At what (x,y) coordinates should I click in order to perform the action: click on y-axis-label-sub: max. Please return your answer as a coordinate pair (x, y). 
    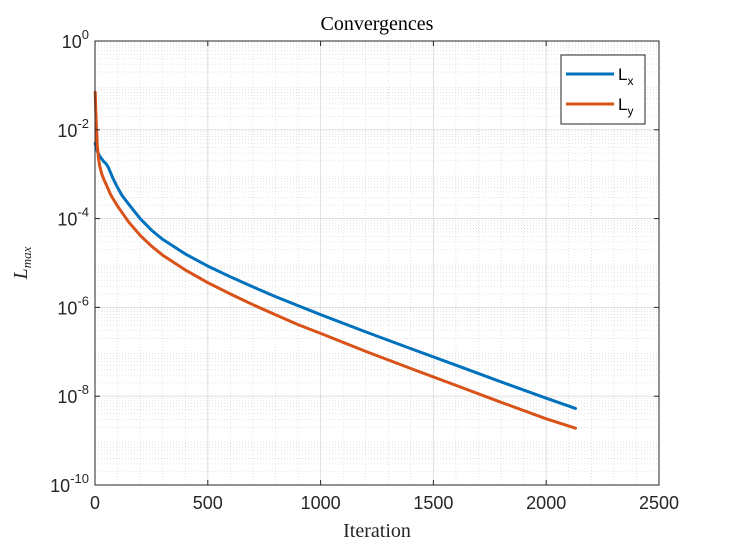
    Looking at the image, I should click on (26, 257).